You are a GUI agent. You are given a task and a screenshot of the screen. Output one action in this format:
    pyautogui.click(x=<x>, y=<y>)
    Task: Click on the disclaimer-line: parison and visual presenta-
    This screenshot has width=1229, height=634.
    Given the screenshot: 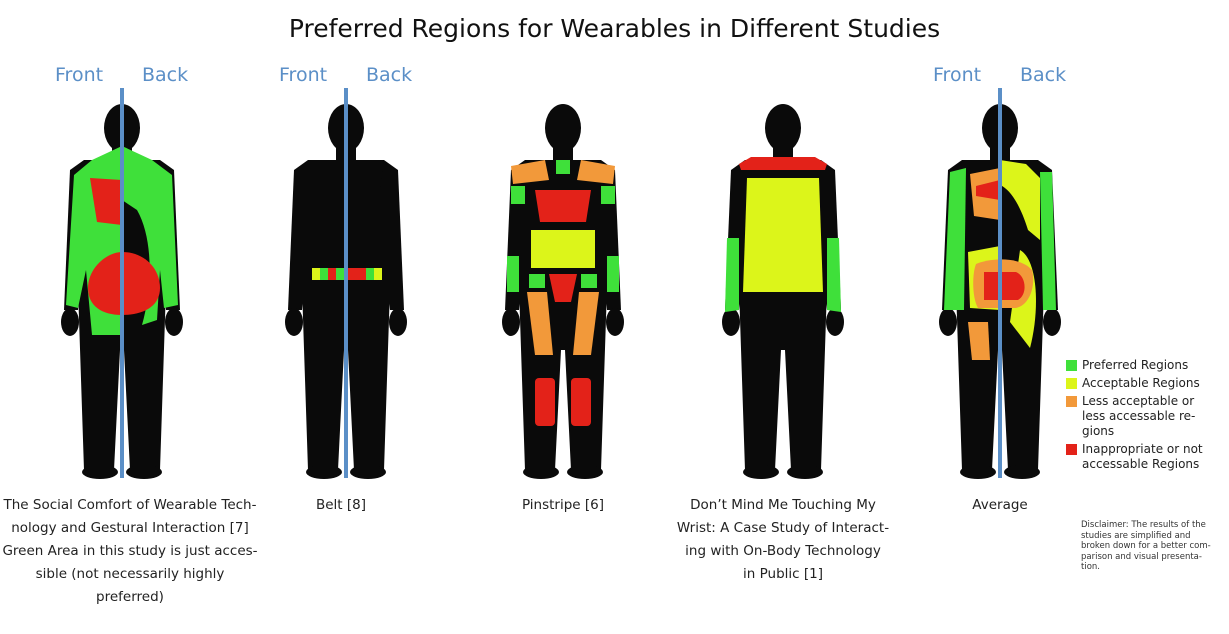 What is the action you would take?
    pyautogui.click(x=1141, y=556)
    